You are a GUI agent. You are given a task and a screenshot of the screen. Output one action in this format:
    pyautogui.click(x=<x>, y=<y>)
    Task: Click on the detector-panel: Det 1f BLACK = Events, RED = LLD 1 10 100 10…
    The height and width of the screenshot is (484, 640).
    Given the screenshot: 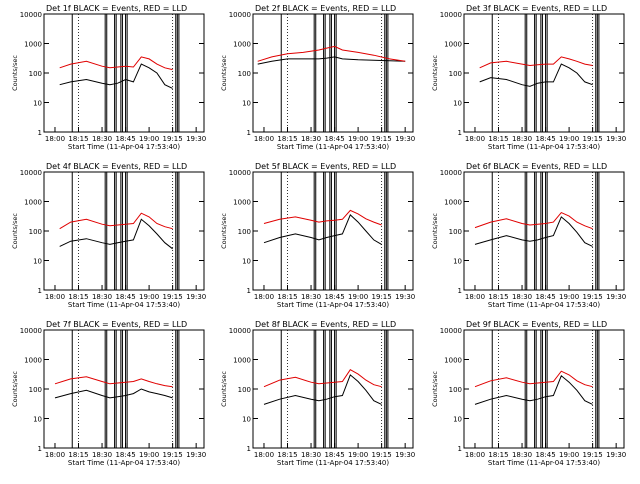 What is the action you would take?
    pyautogui.click(x=108, y=77)
    